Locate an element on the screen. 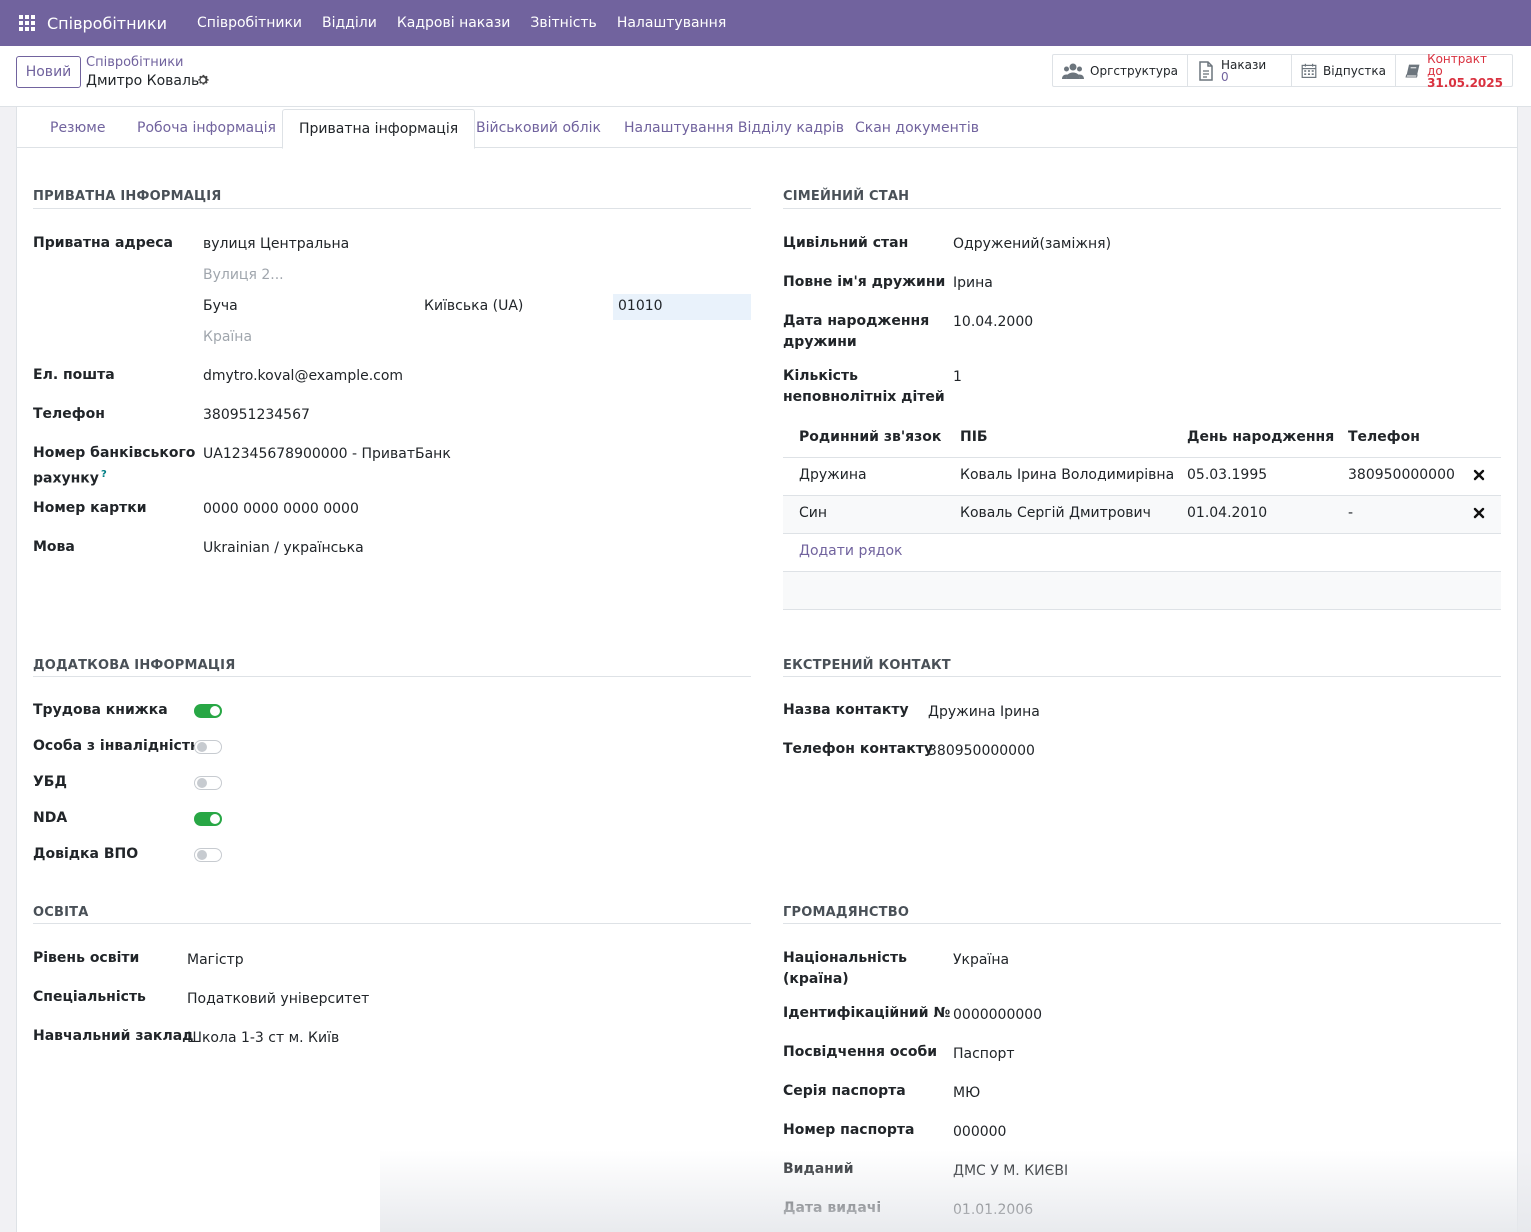  card-field: 0000 0000 0000 0000 is located at coordinates (281, 509).